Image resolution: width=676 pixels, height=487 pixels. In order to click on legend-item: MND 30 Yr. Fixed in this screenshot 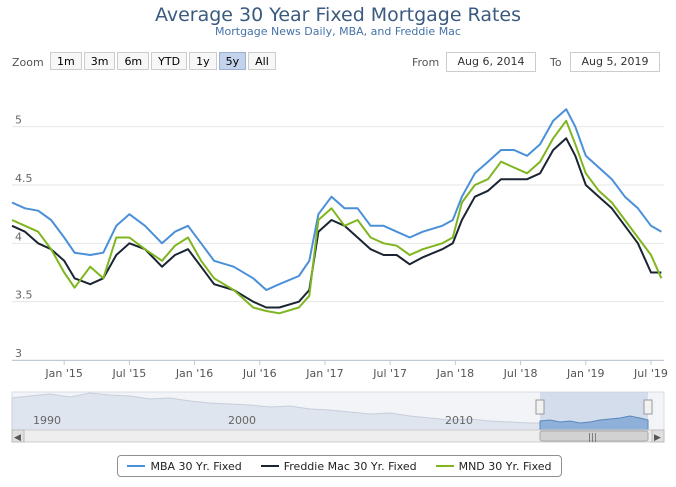, I will do `click(493, 466)`.